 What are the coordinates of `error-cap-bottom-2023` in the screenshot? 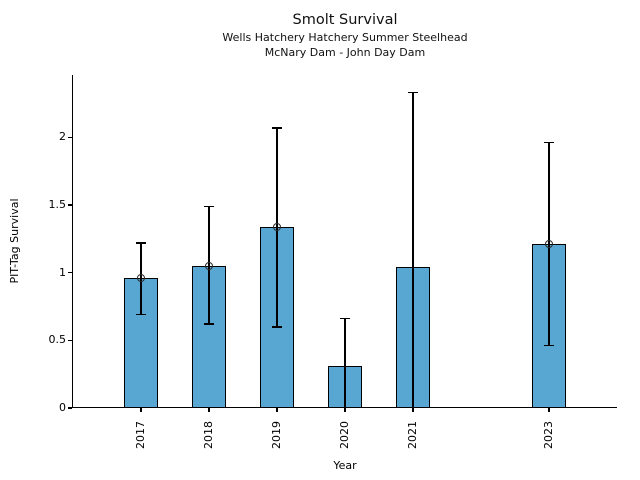 It's located at (549, 345).